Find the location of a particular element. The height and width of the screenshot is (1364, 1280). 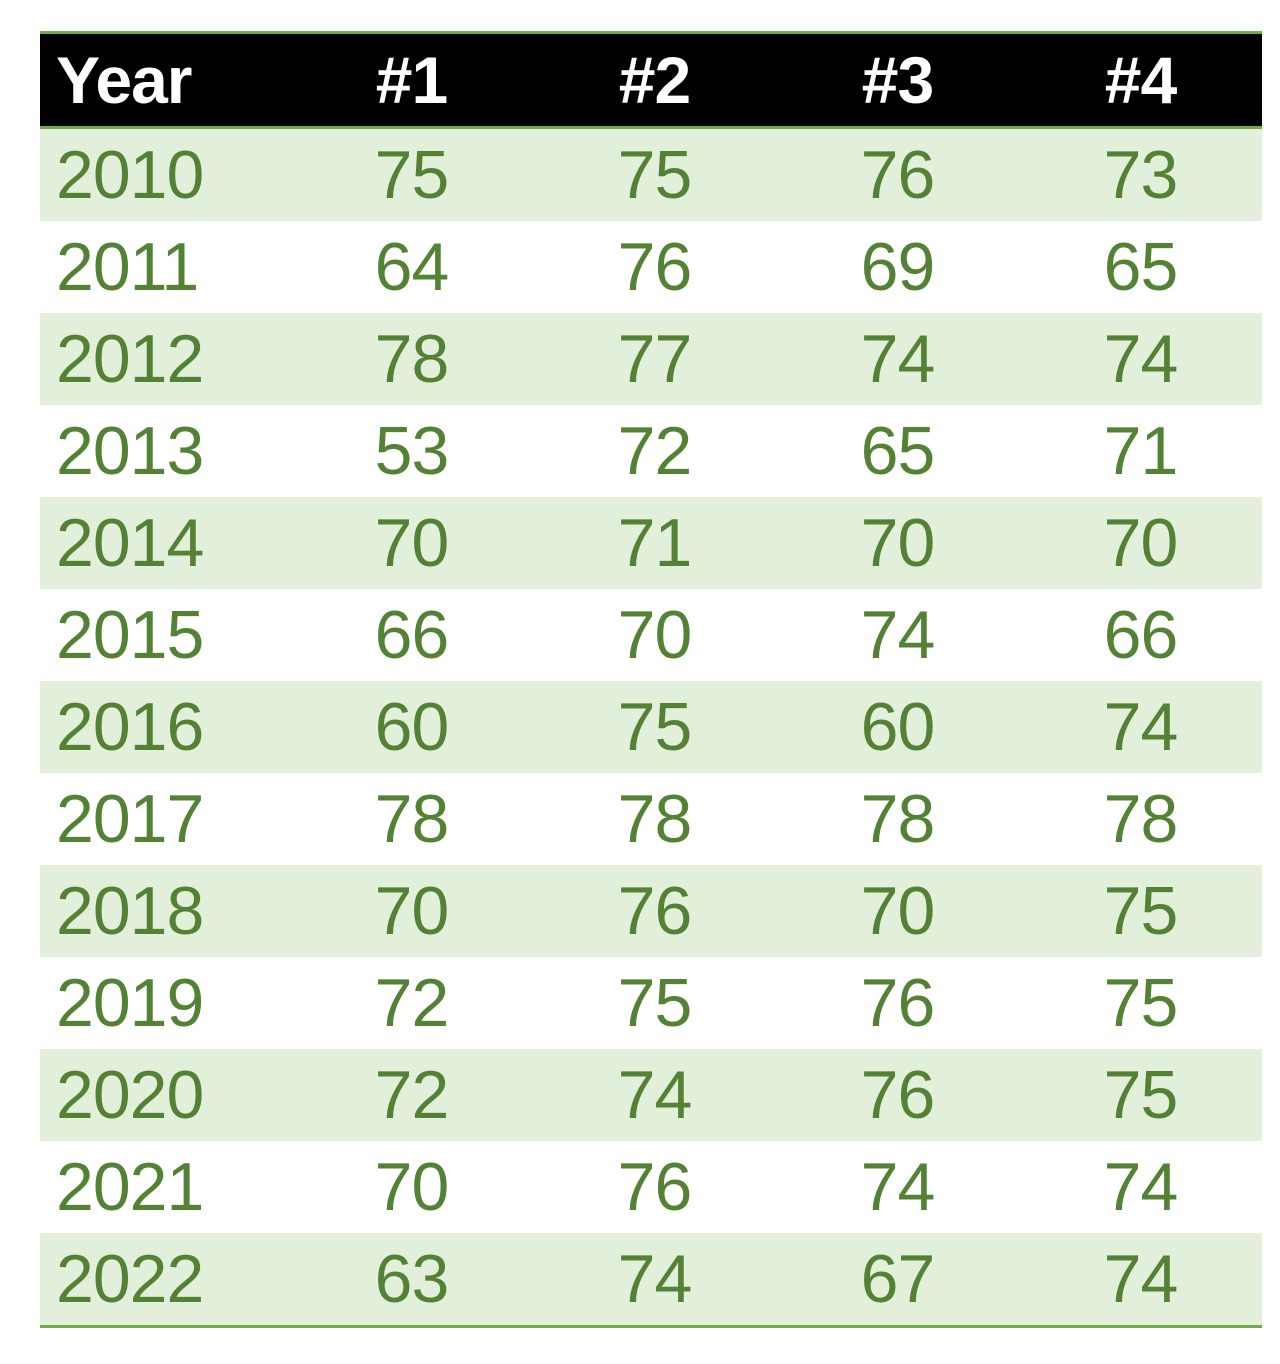

year-cell: 2020 is located at coordinates (130, 1095).